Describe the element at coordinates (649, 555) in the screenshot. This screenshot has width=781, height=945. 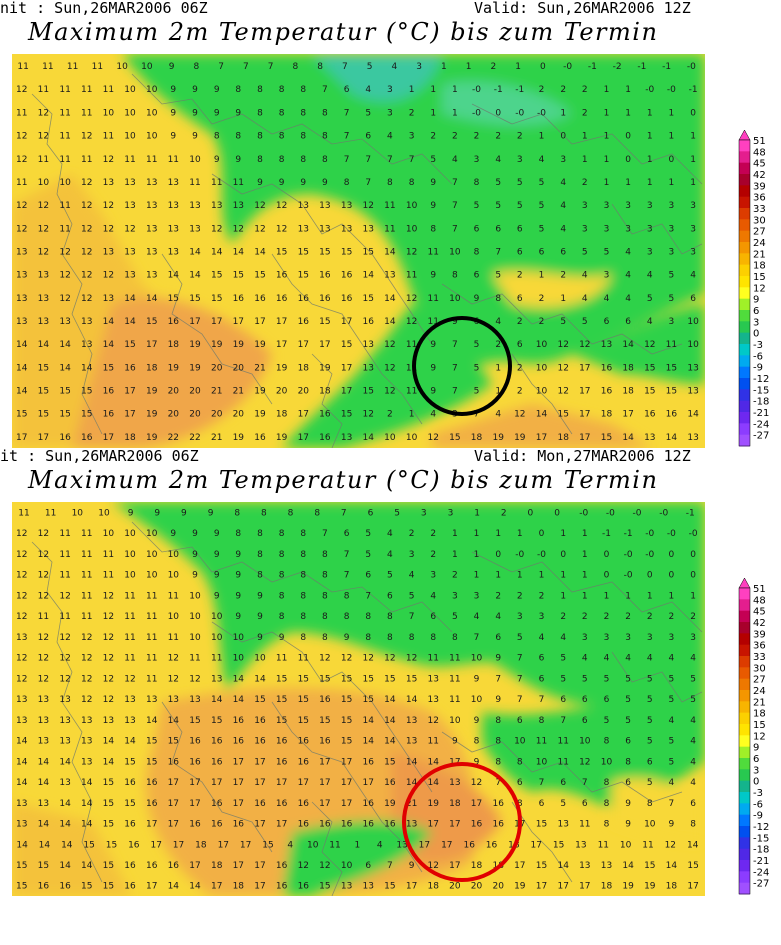
I see `grid-value: -0` at that location.